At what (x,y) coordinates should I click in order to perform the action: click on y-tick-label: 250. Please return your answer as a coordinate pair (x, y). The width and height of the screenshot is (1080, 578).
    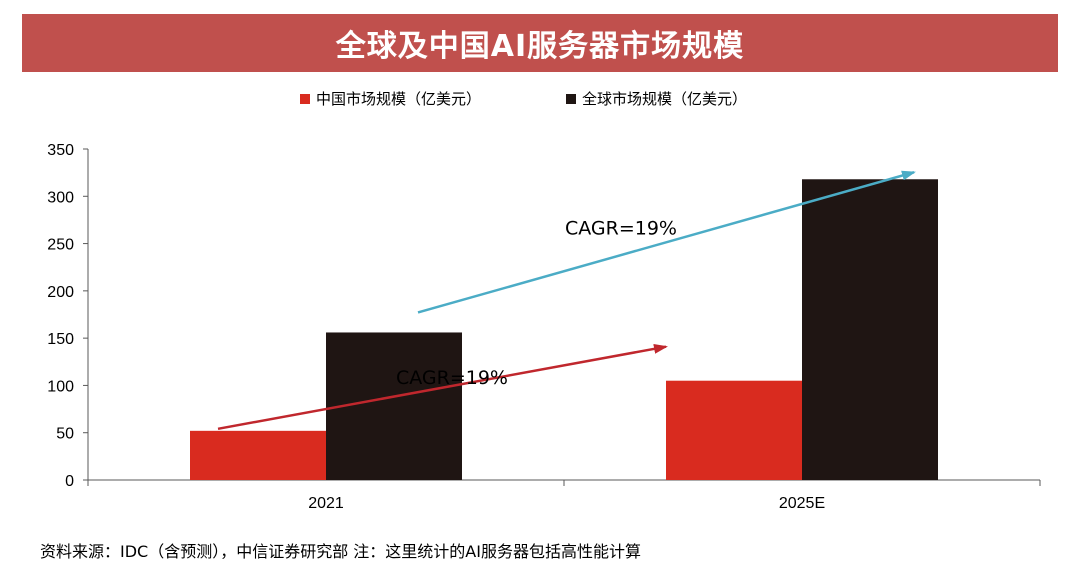
    Looking at the image, I should click on (60, 245).